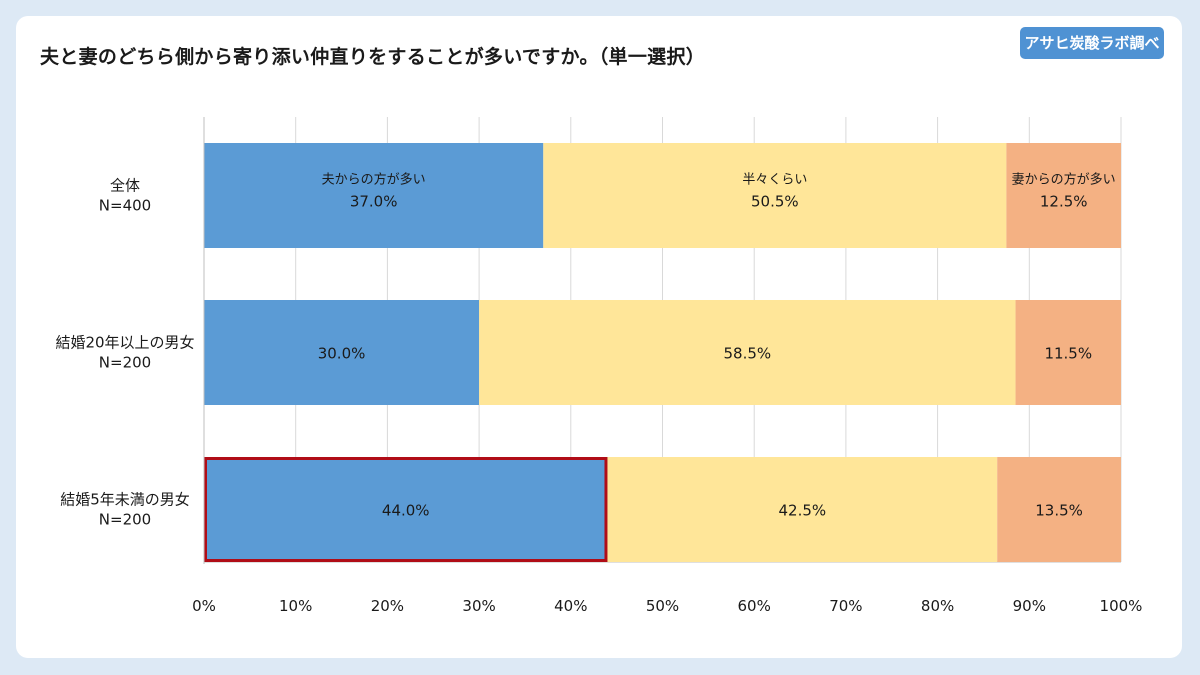 The width and height of the screenshot is (1200, 675). I want to click on highlighted-bar-segment, so click(406, 509).